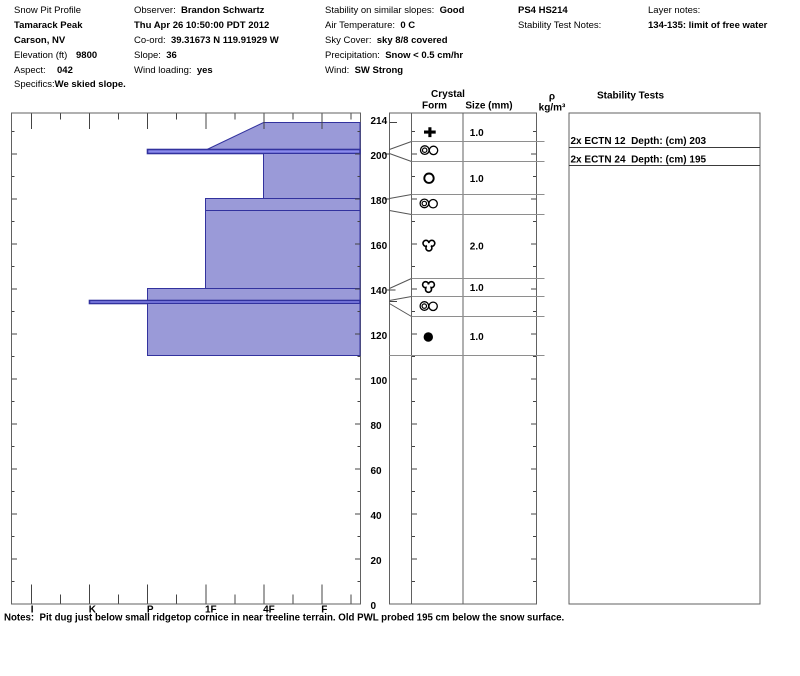 The height and width of the screenshot is (676, 800). I want to click on svg-text: 1F, so click(211, 610).